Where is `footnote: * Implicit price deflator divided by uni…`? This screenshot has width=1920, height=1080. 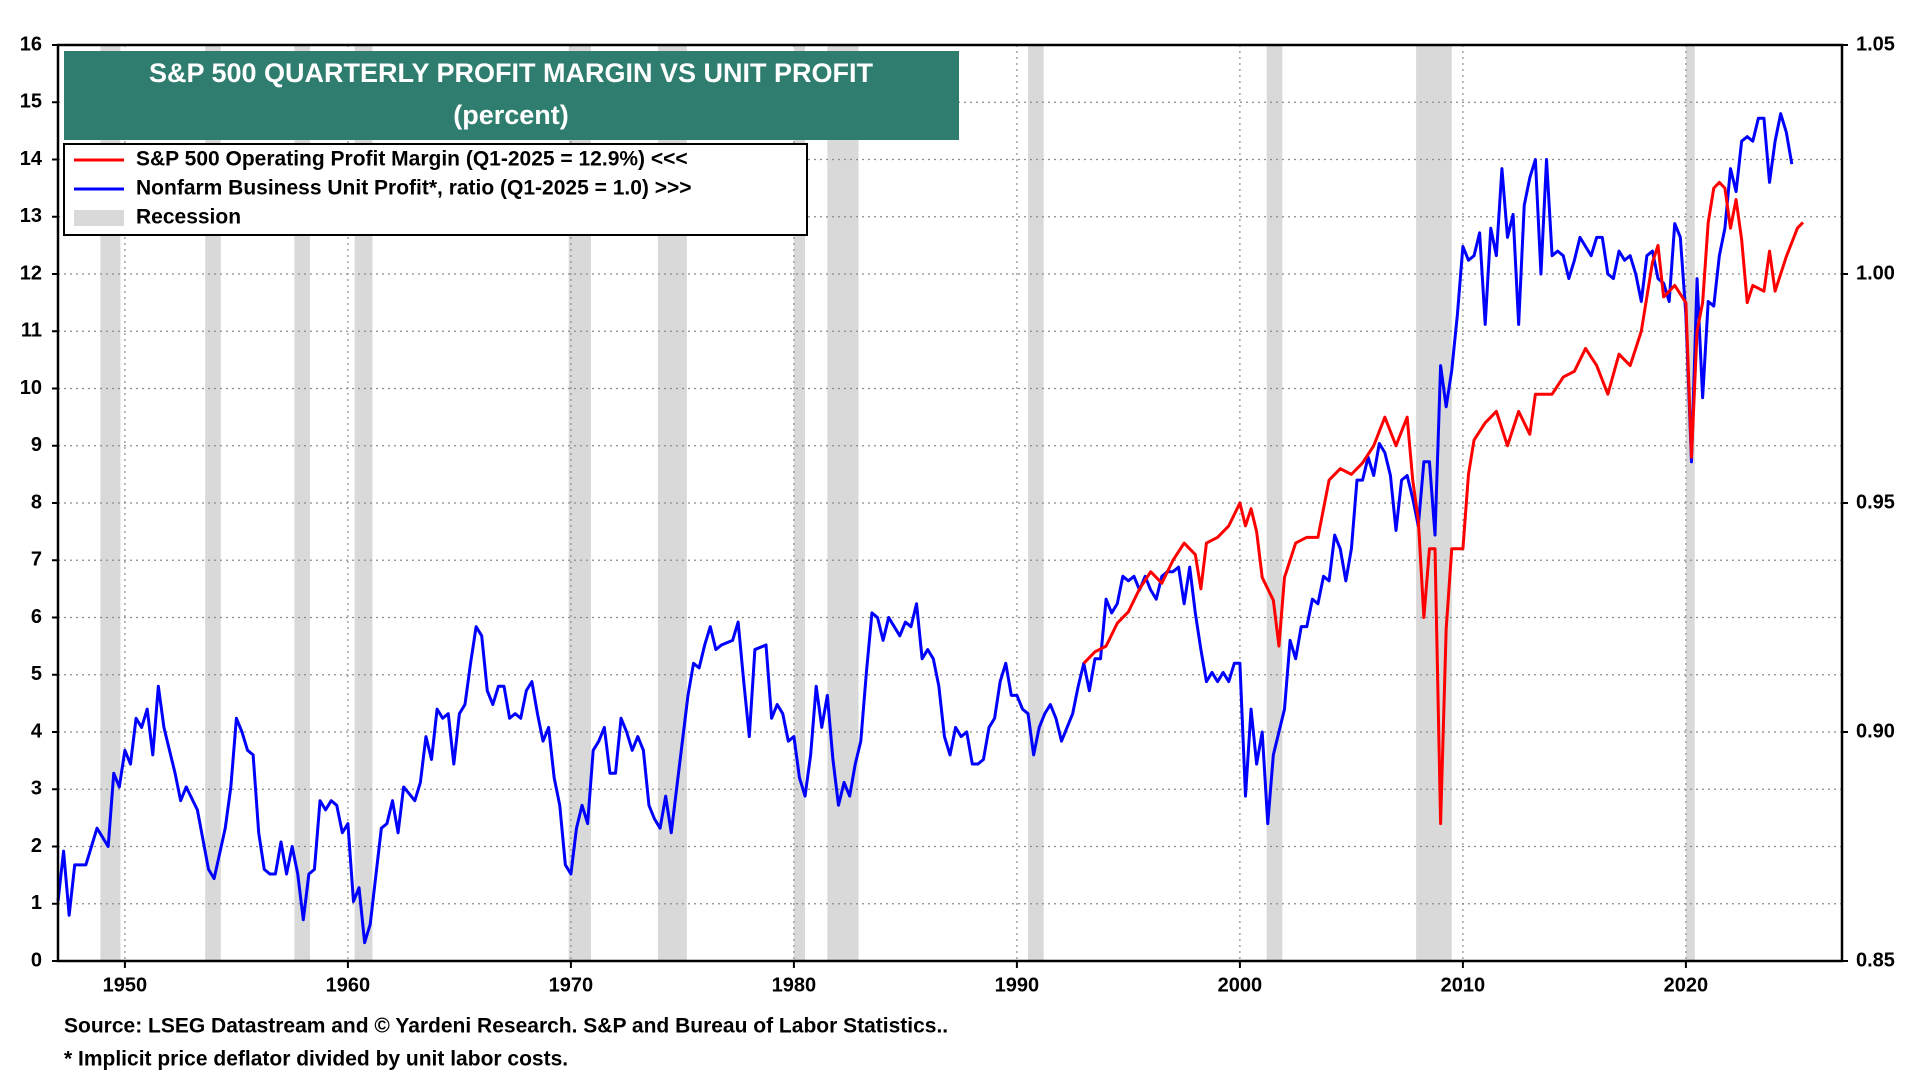 footnote: * Implicit price deflator divided by uni… is located at coordinates (316, 1059).